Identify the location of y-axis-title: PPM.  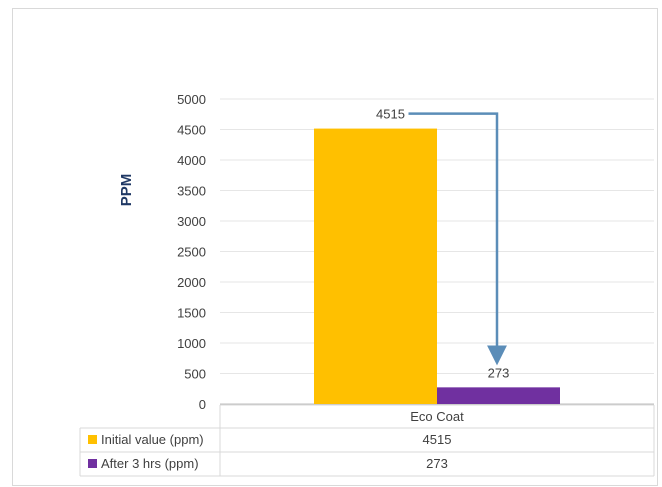
(126, 190).